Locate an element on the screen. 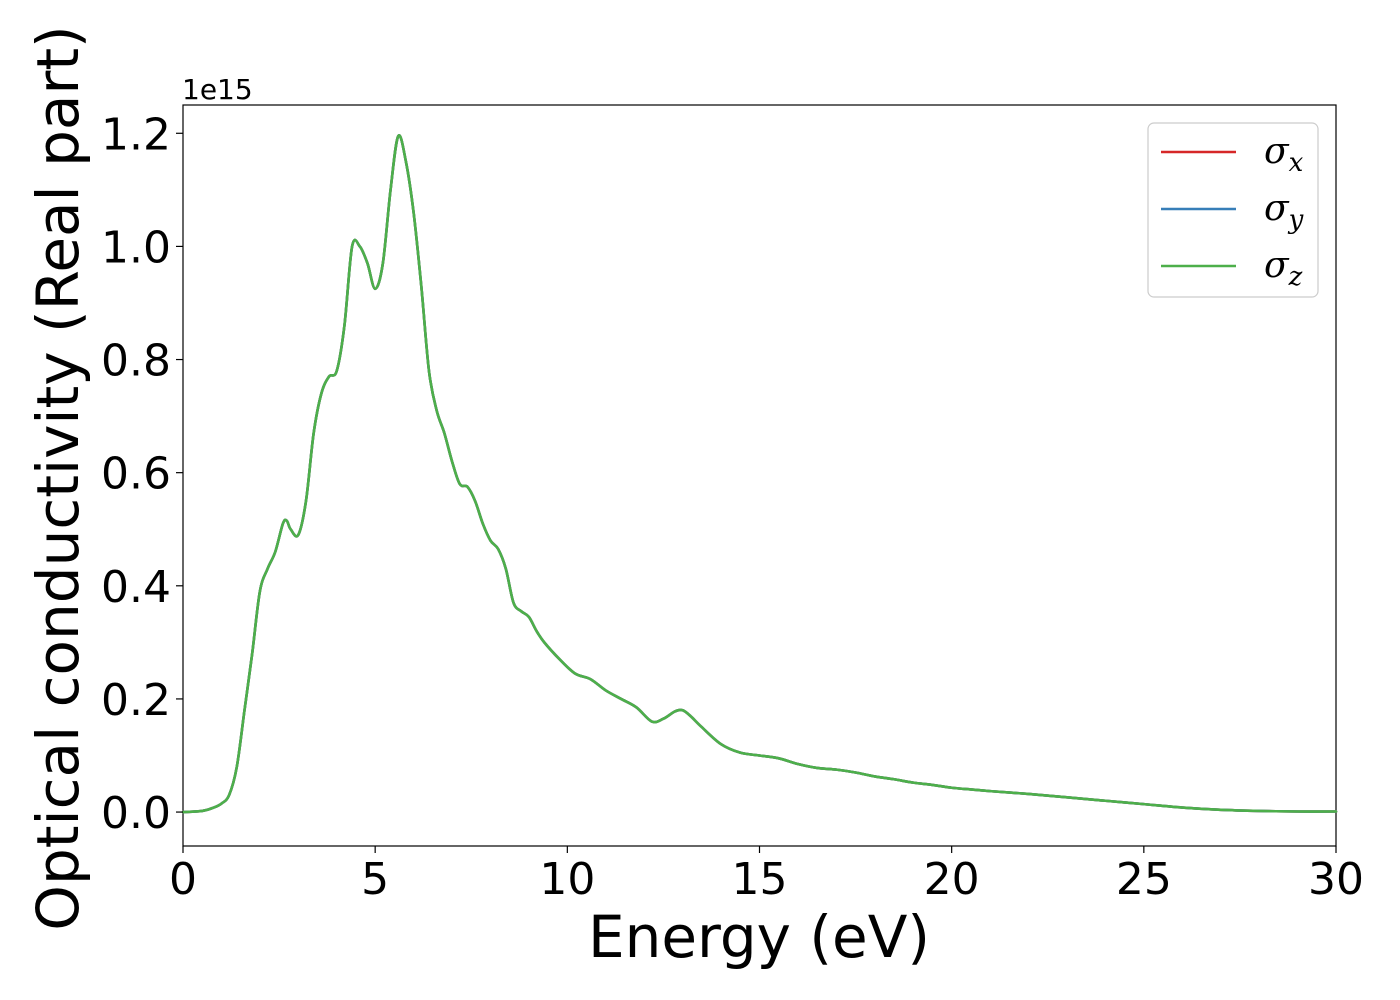 Image resolution: width=1400 pixels, height=1000 pixels. y-tick-label: 1.0 is located at coordinates (136, 247).